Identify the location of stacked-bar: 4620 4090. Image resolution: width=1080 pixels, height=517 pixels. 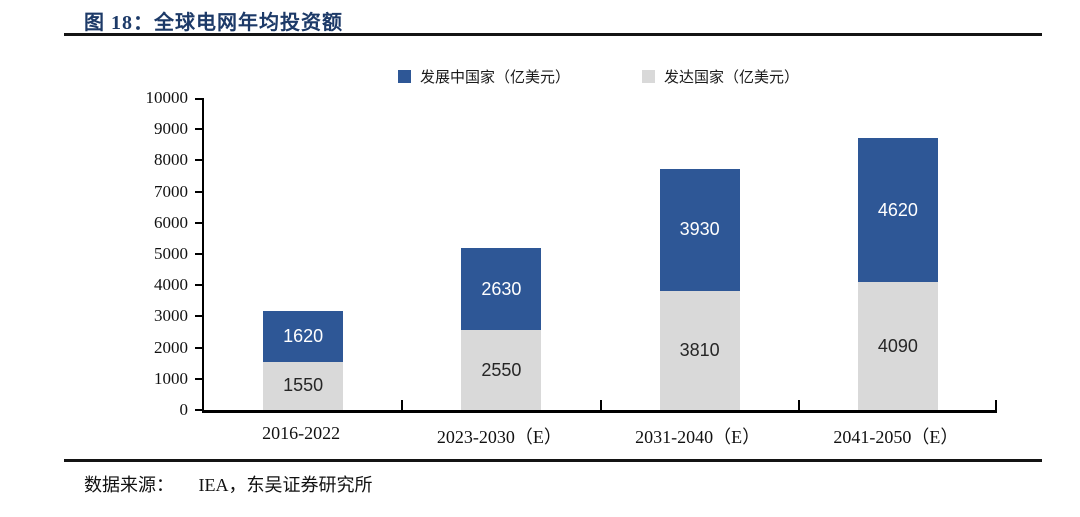
(897, 274).